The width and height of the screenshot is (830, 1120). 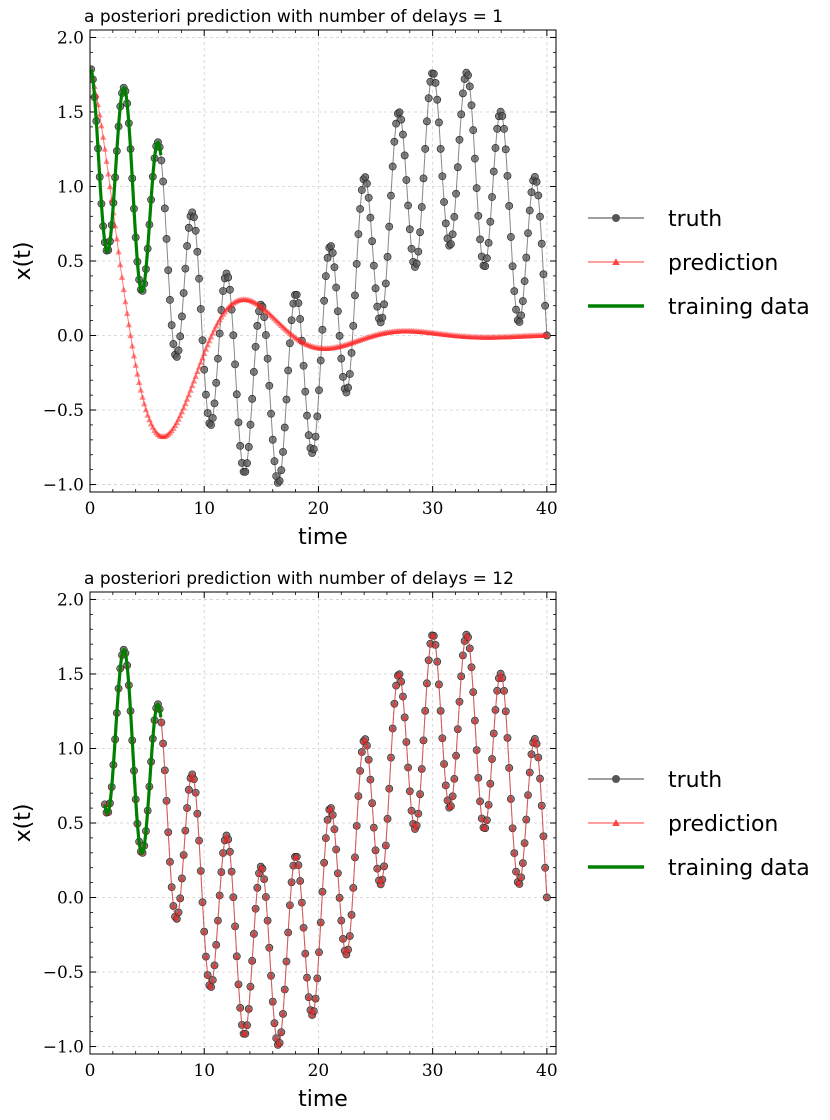 I want to click on x-tick-label: 0, so click(x=90, y=509).